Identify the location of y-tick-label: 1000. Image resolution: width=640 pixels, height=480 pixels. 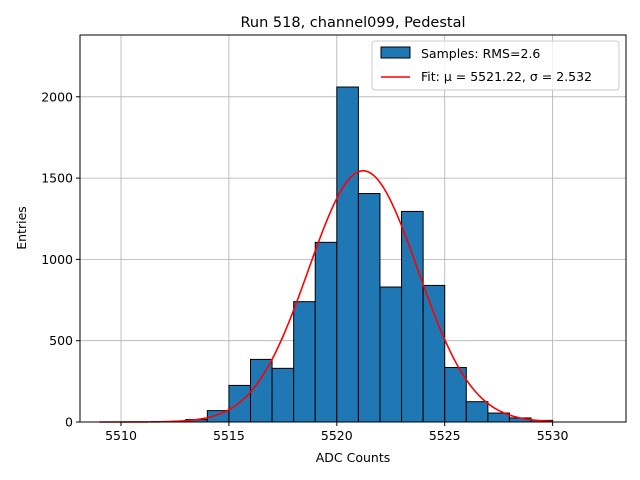
(57, 259).